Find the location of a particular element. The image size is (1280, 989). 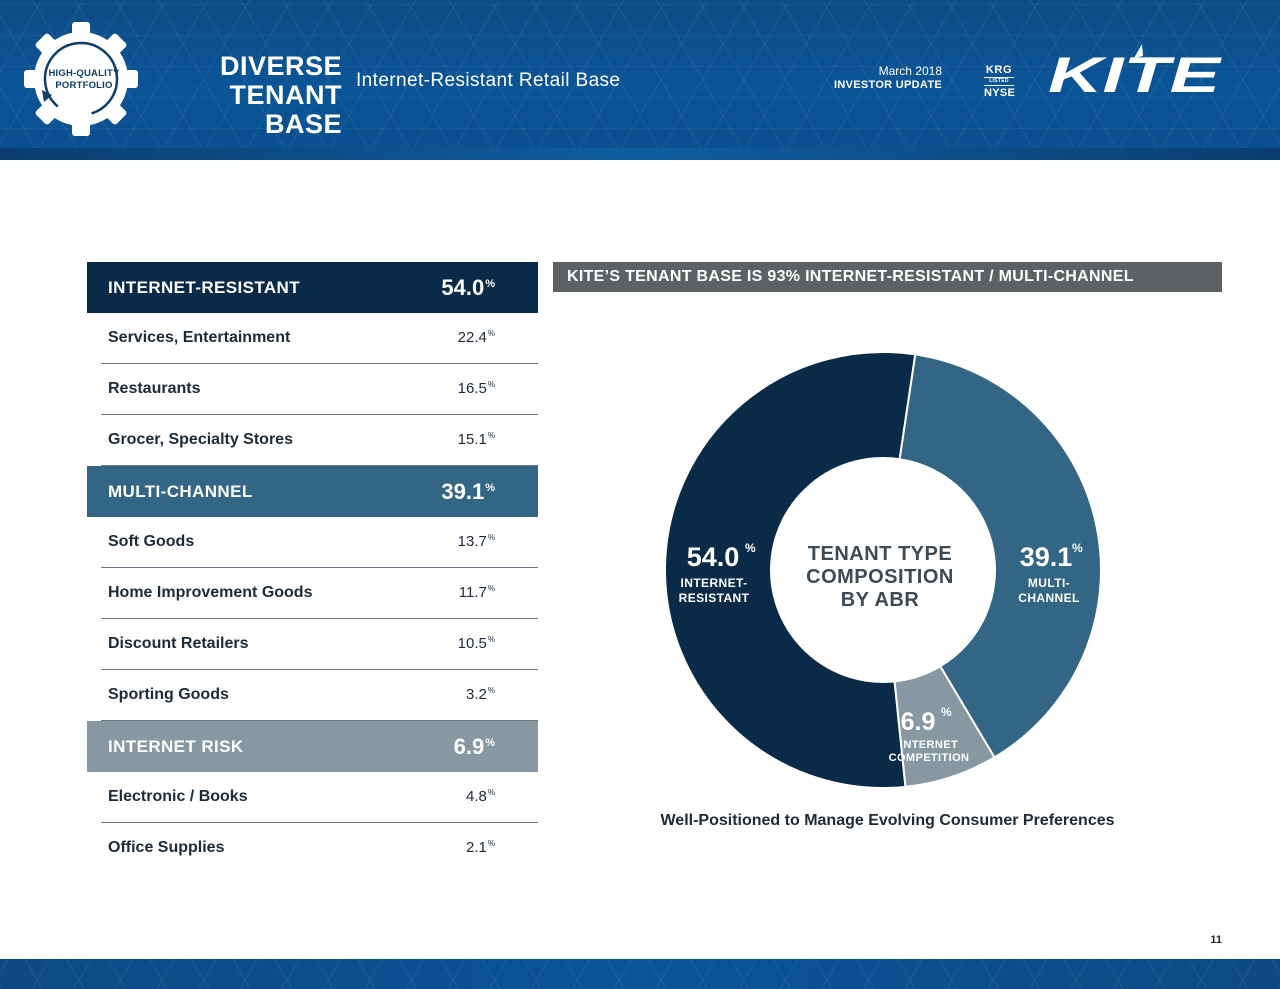

category-label: INTERNET RISK is located at coordinates (176, 746).